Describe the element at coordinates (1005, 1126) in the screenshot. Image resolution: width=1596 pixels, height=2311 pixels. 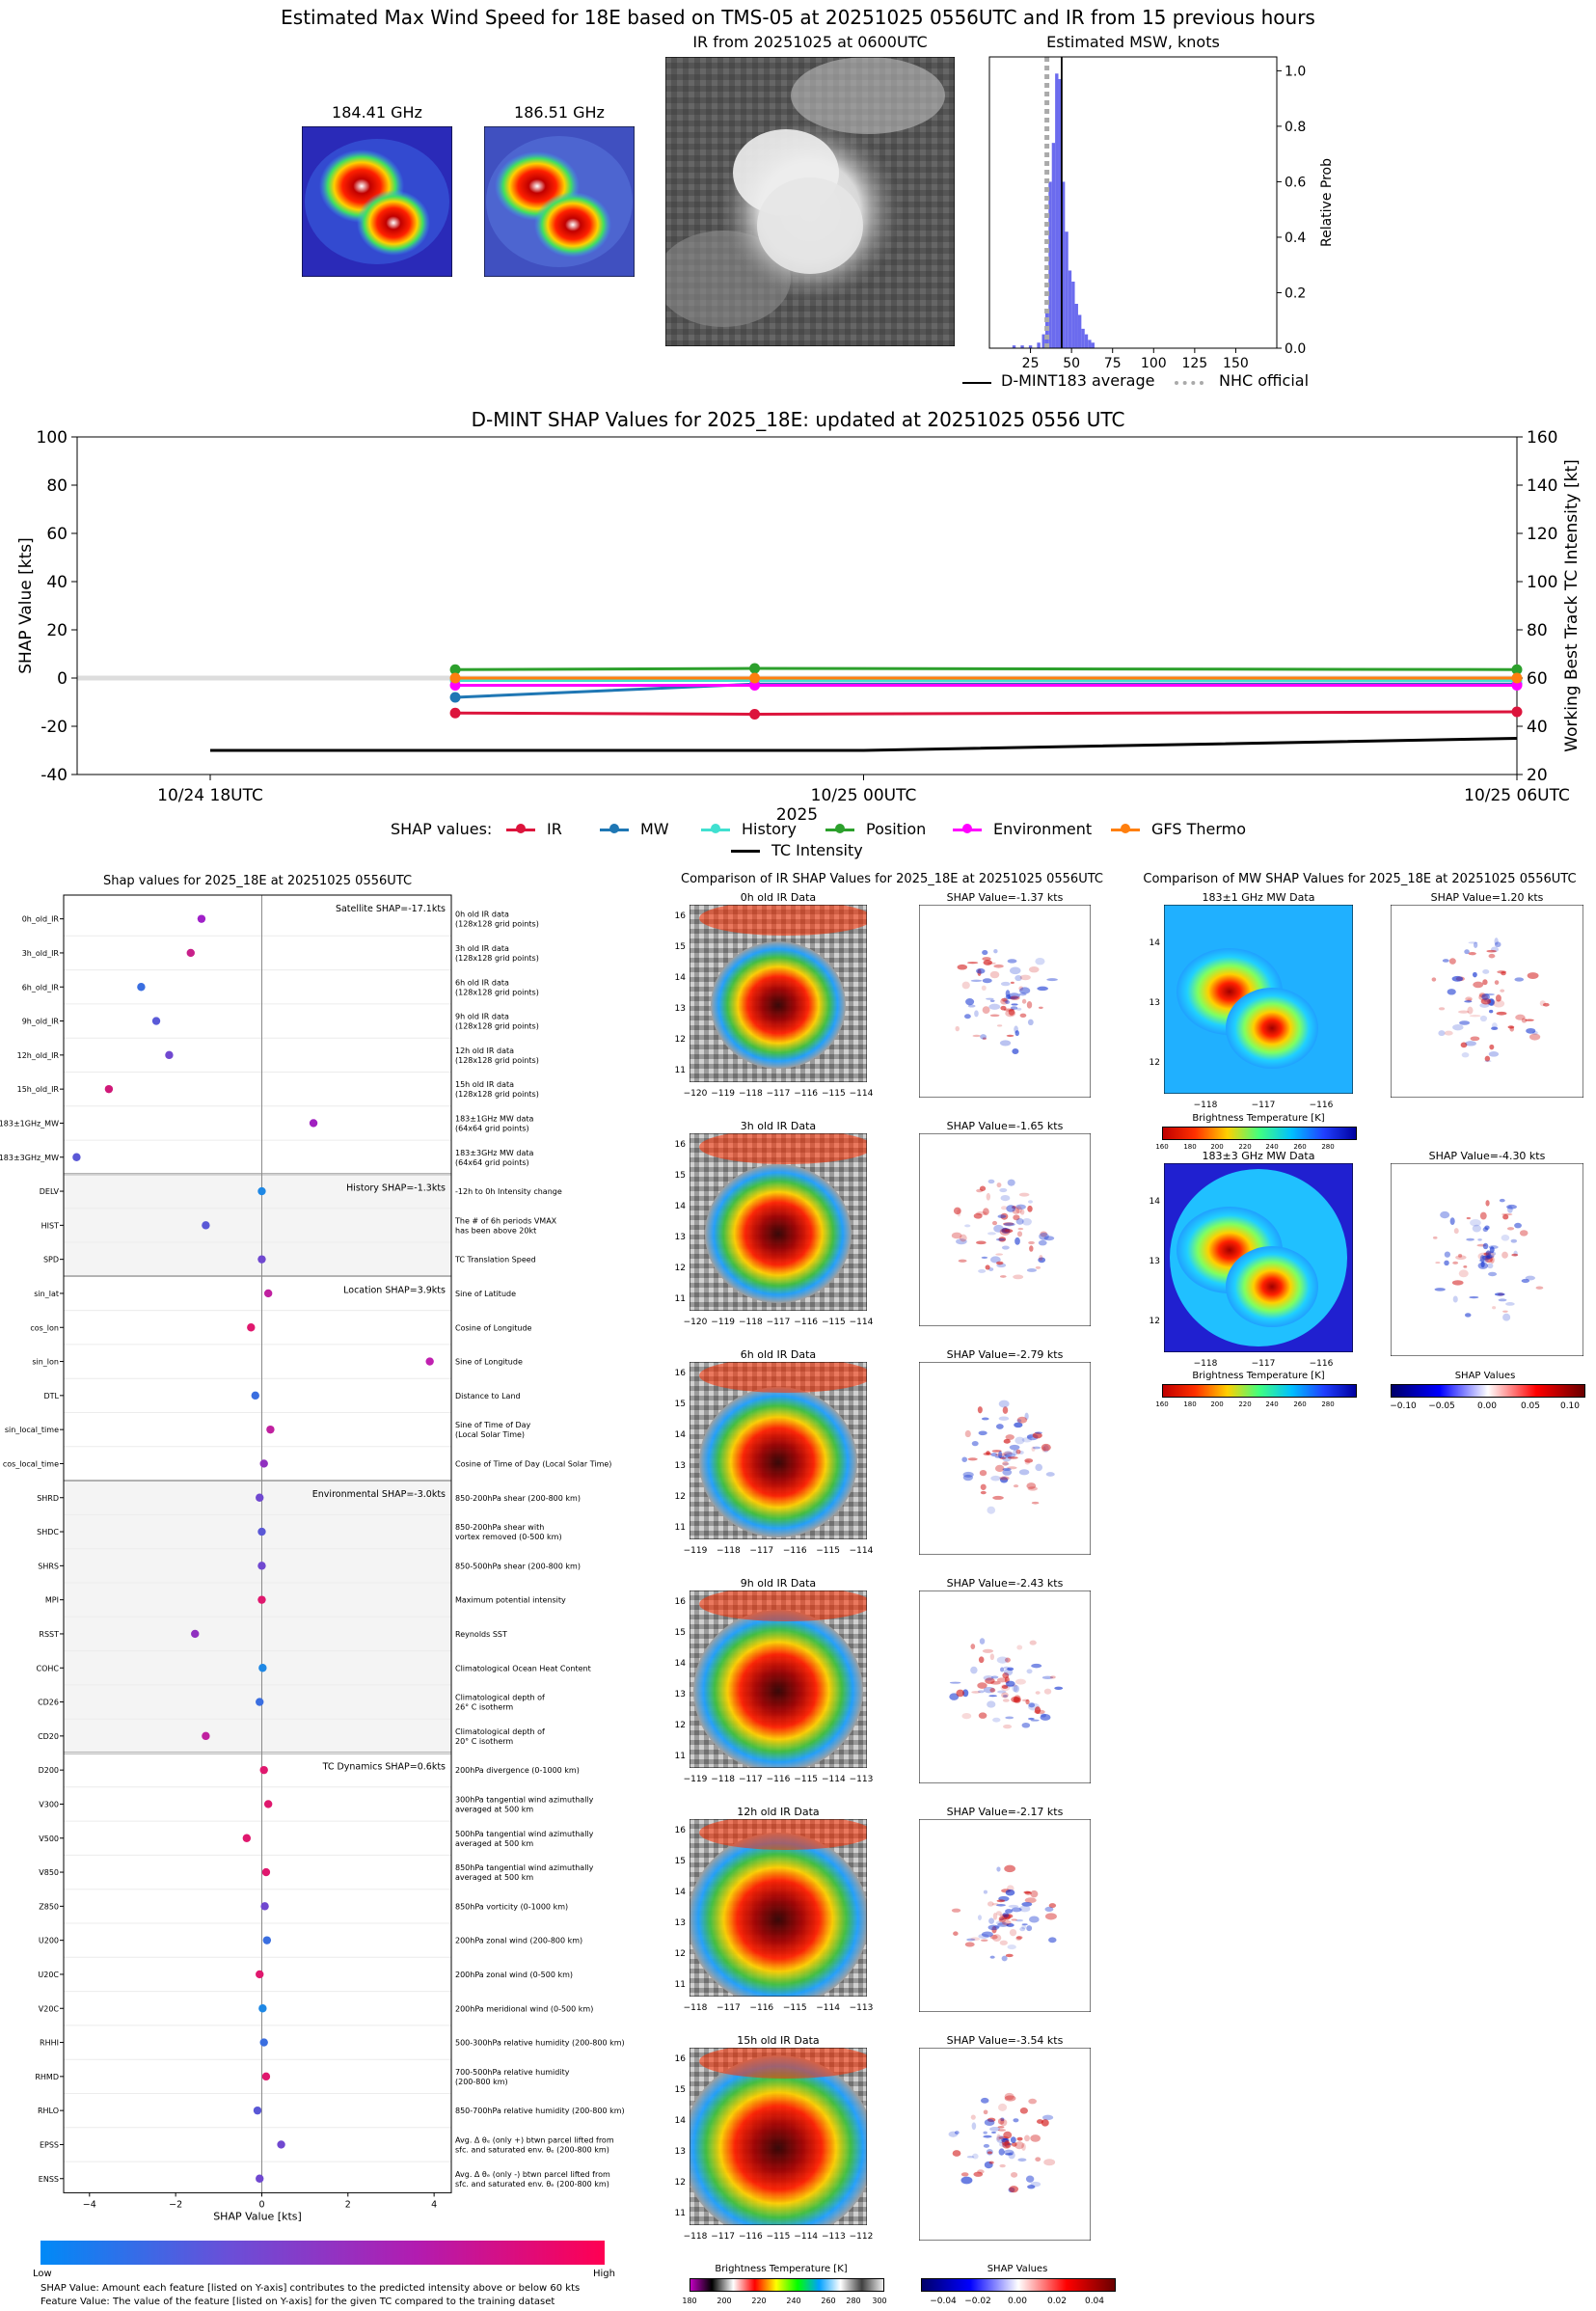
I see `ir-shap-title-1: SHAP Value=-1.65 kts` at that location.